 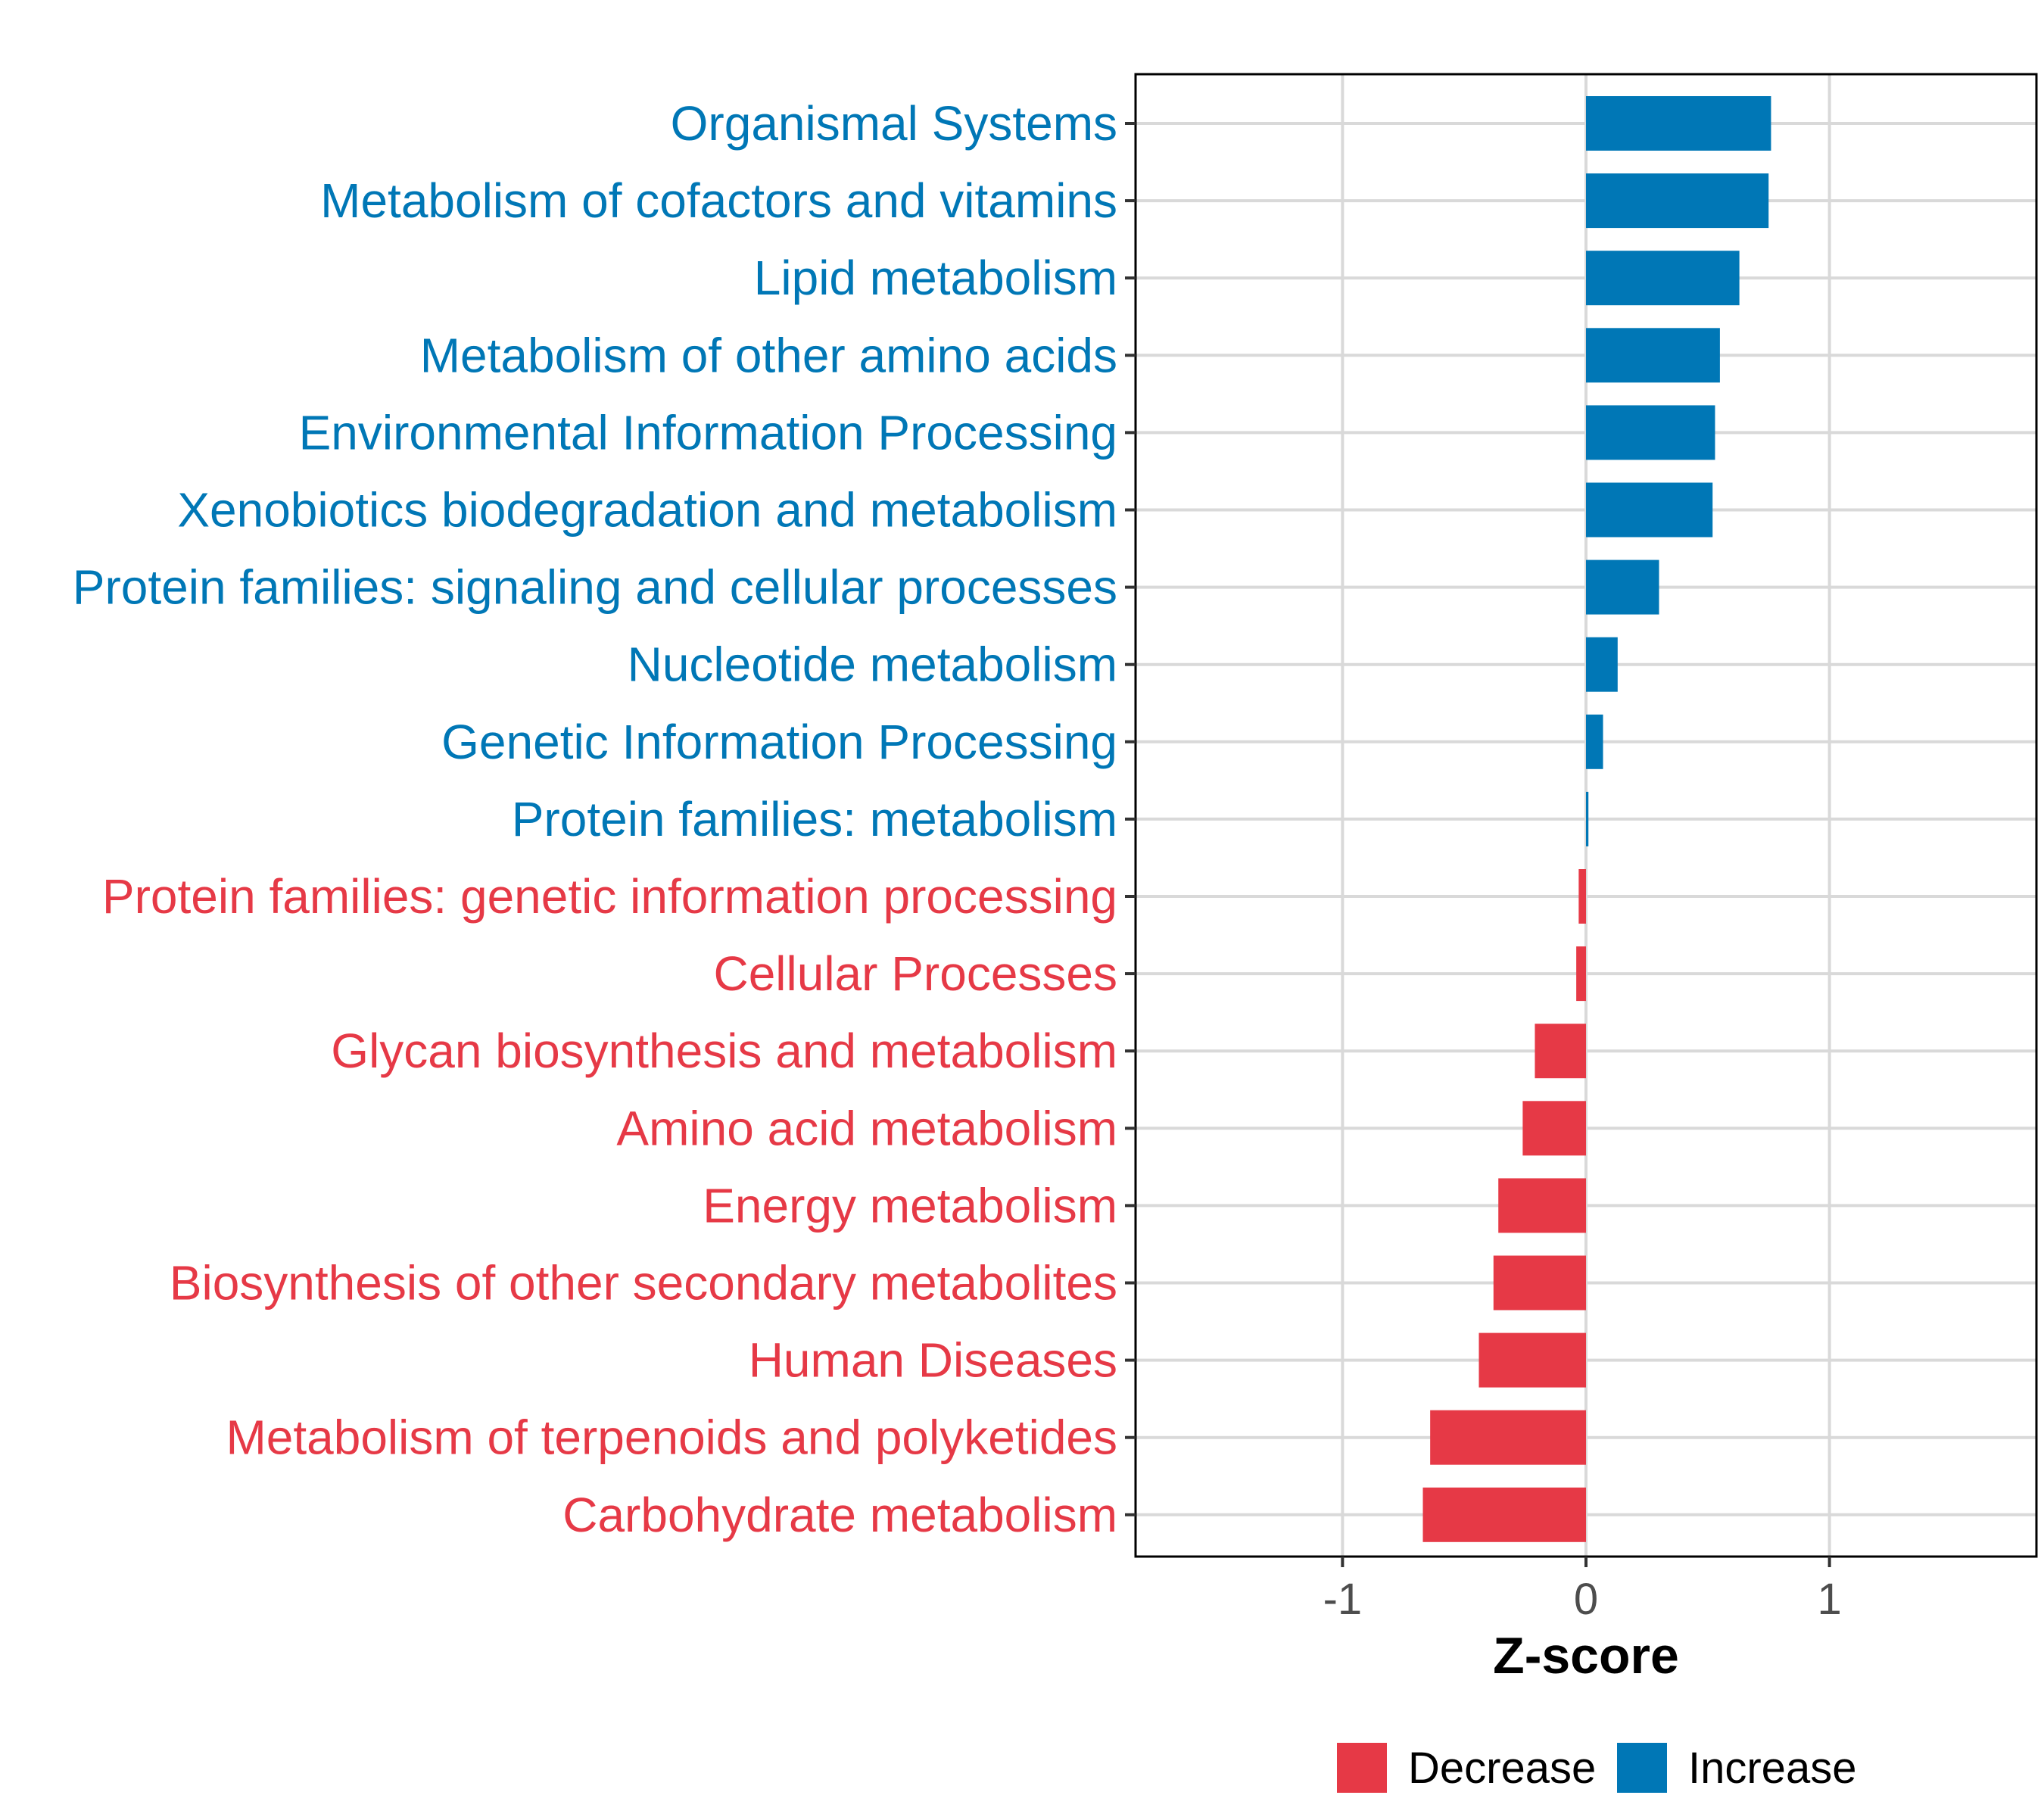 I want to click on legend: Decrease Increase, so click(x=1596, y=1768).